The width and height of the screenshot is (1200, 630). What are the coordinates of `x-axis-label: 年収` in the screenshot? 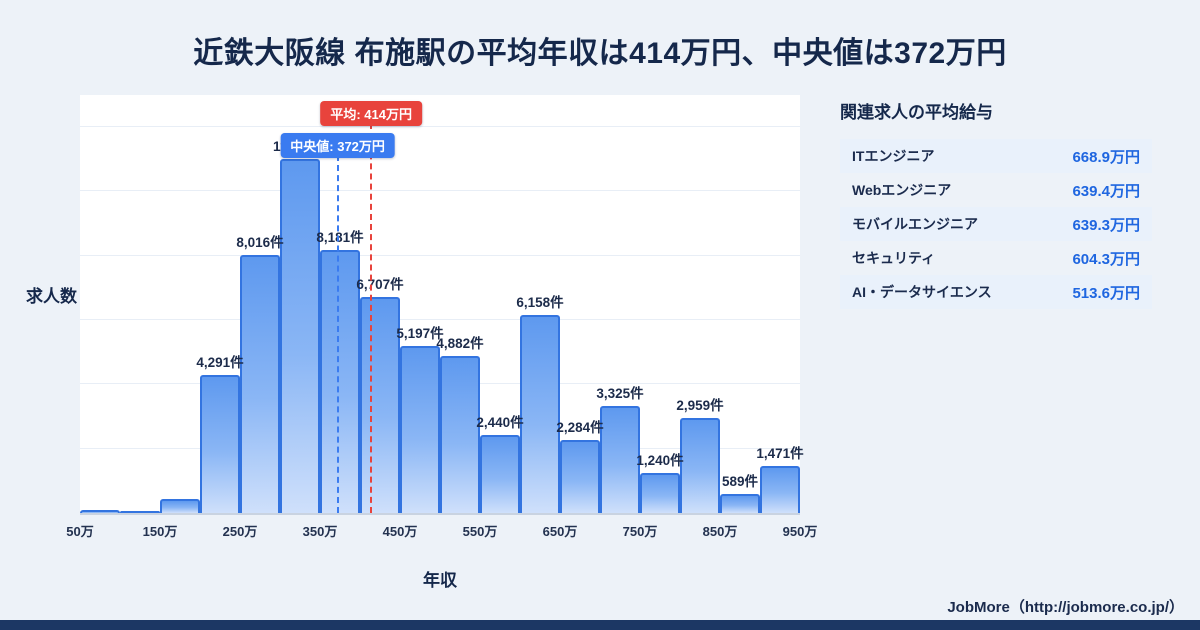 It's located at (440, 580).